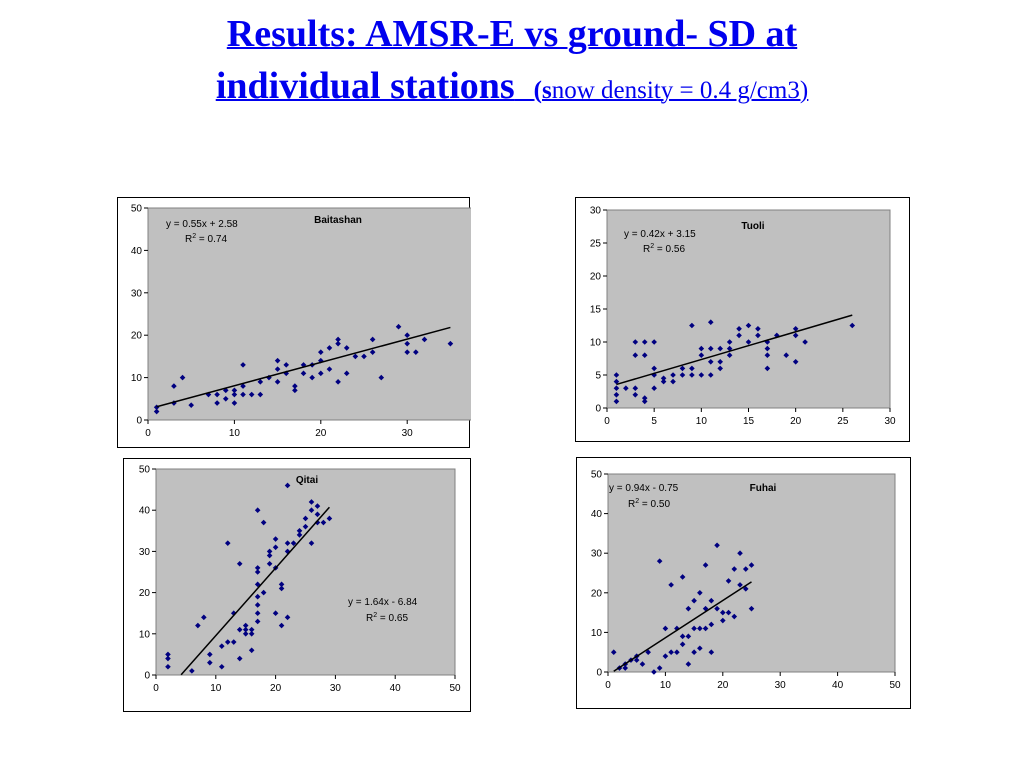 The height and width of the screenshot is (768, 1024). Describe the element at coordinates (455, 688) in the screenshot. I see `x-tick-label: 50` at that location.